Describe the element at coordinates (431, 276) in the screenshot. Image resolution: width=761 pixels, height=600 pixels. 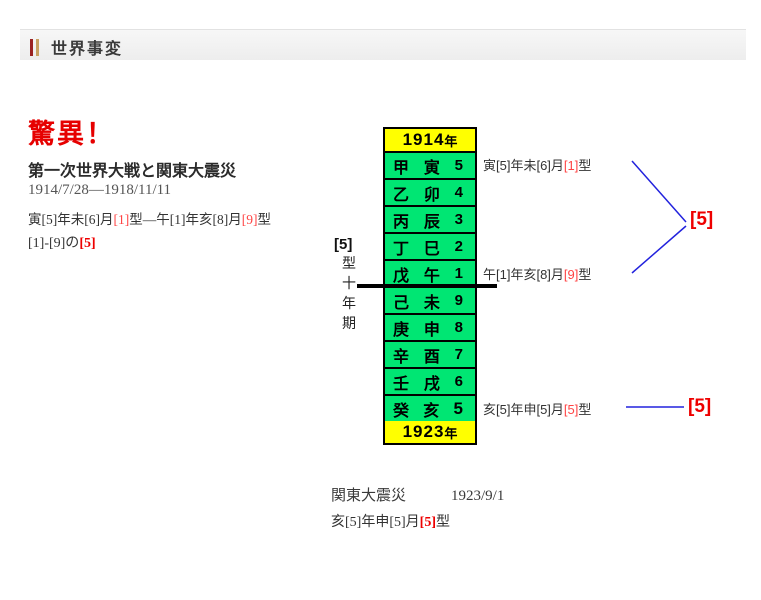
I see `branch-cell: 午` at that location.